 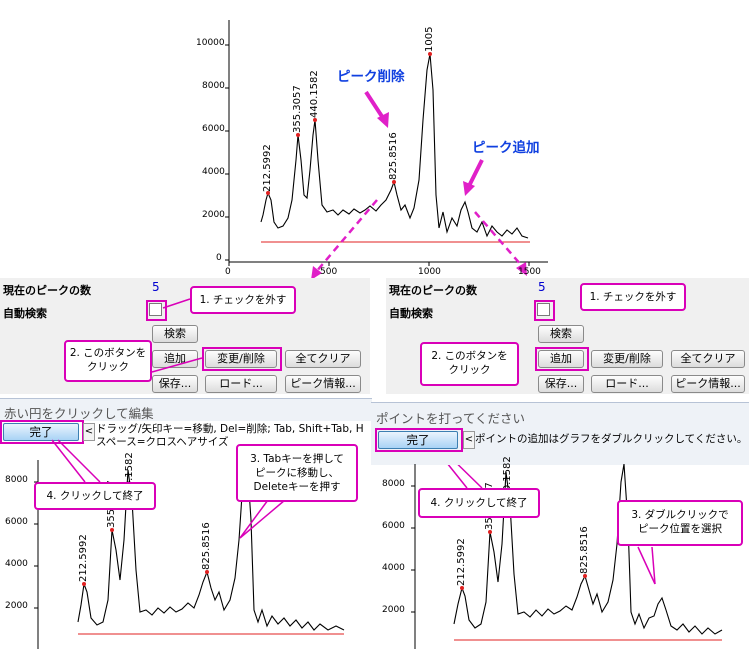 I want to click on callout-tab-move: 3. Tabキーを押して ピークに移動し、 Deleteキーを押す, so click(x=297, y=473).